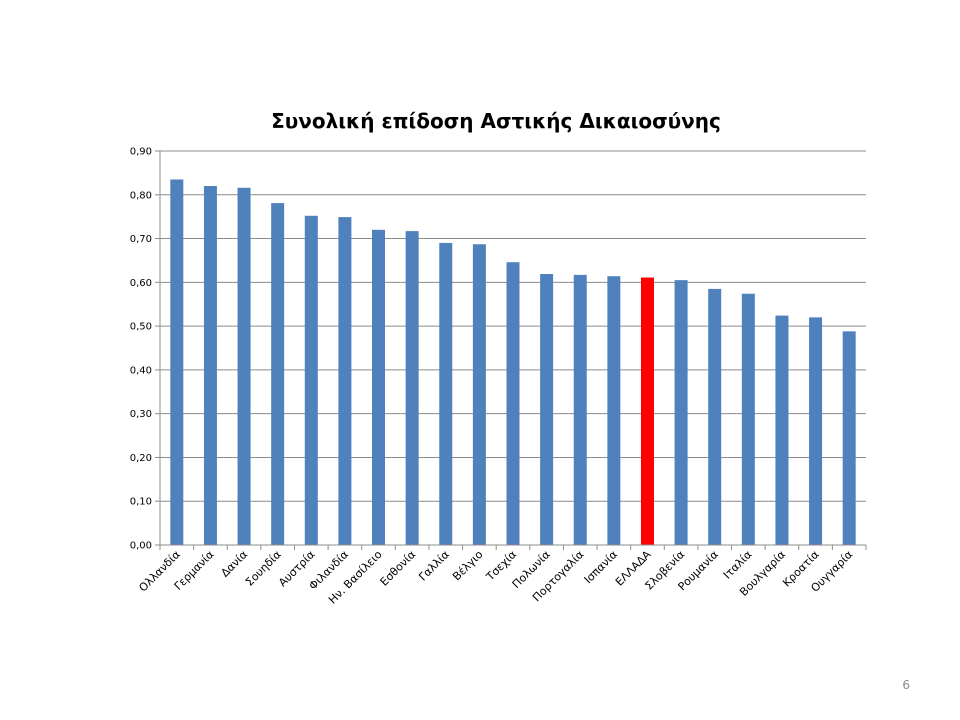  I want to click on y-tick-label: 0,10, so click(141, 502).